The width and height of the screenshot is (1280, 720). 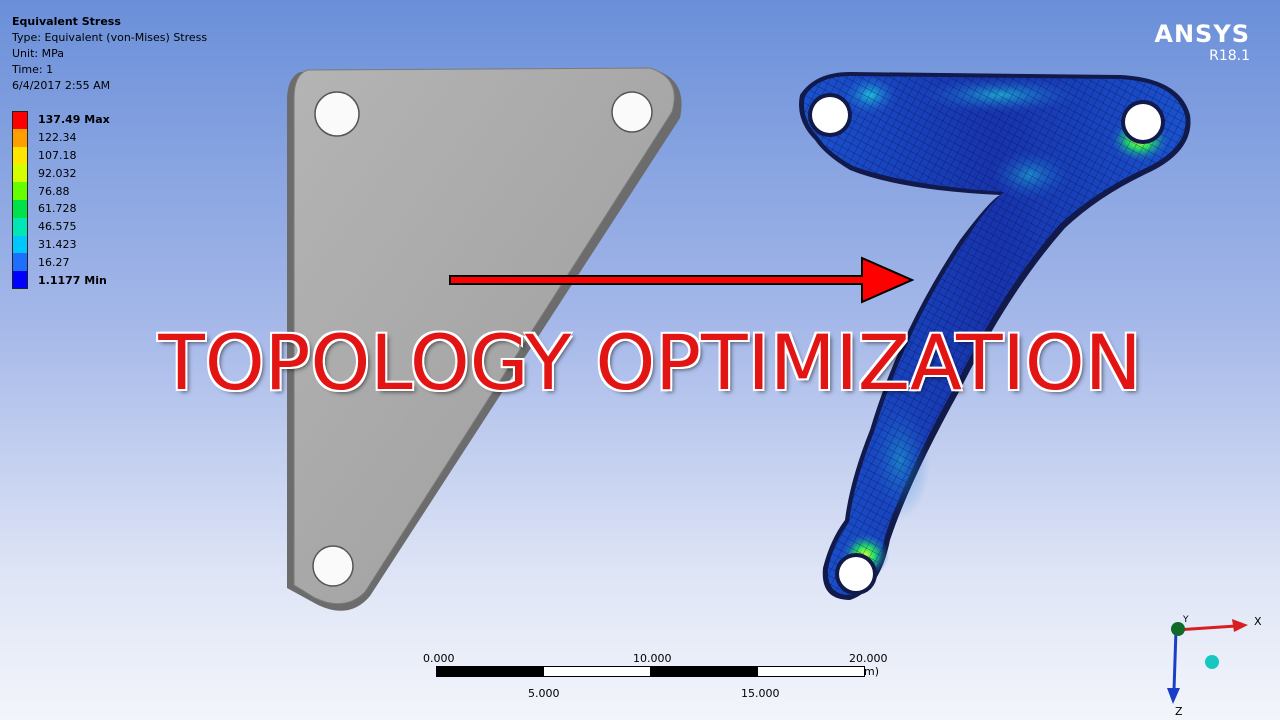 What do you see at coordinates (57, 155) in the screenshot?
I see `legend-label: 107.18` at bounding box center [57, 155].